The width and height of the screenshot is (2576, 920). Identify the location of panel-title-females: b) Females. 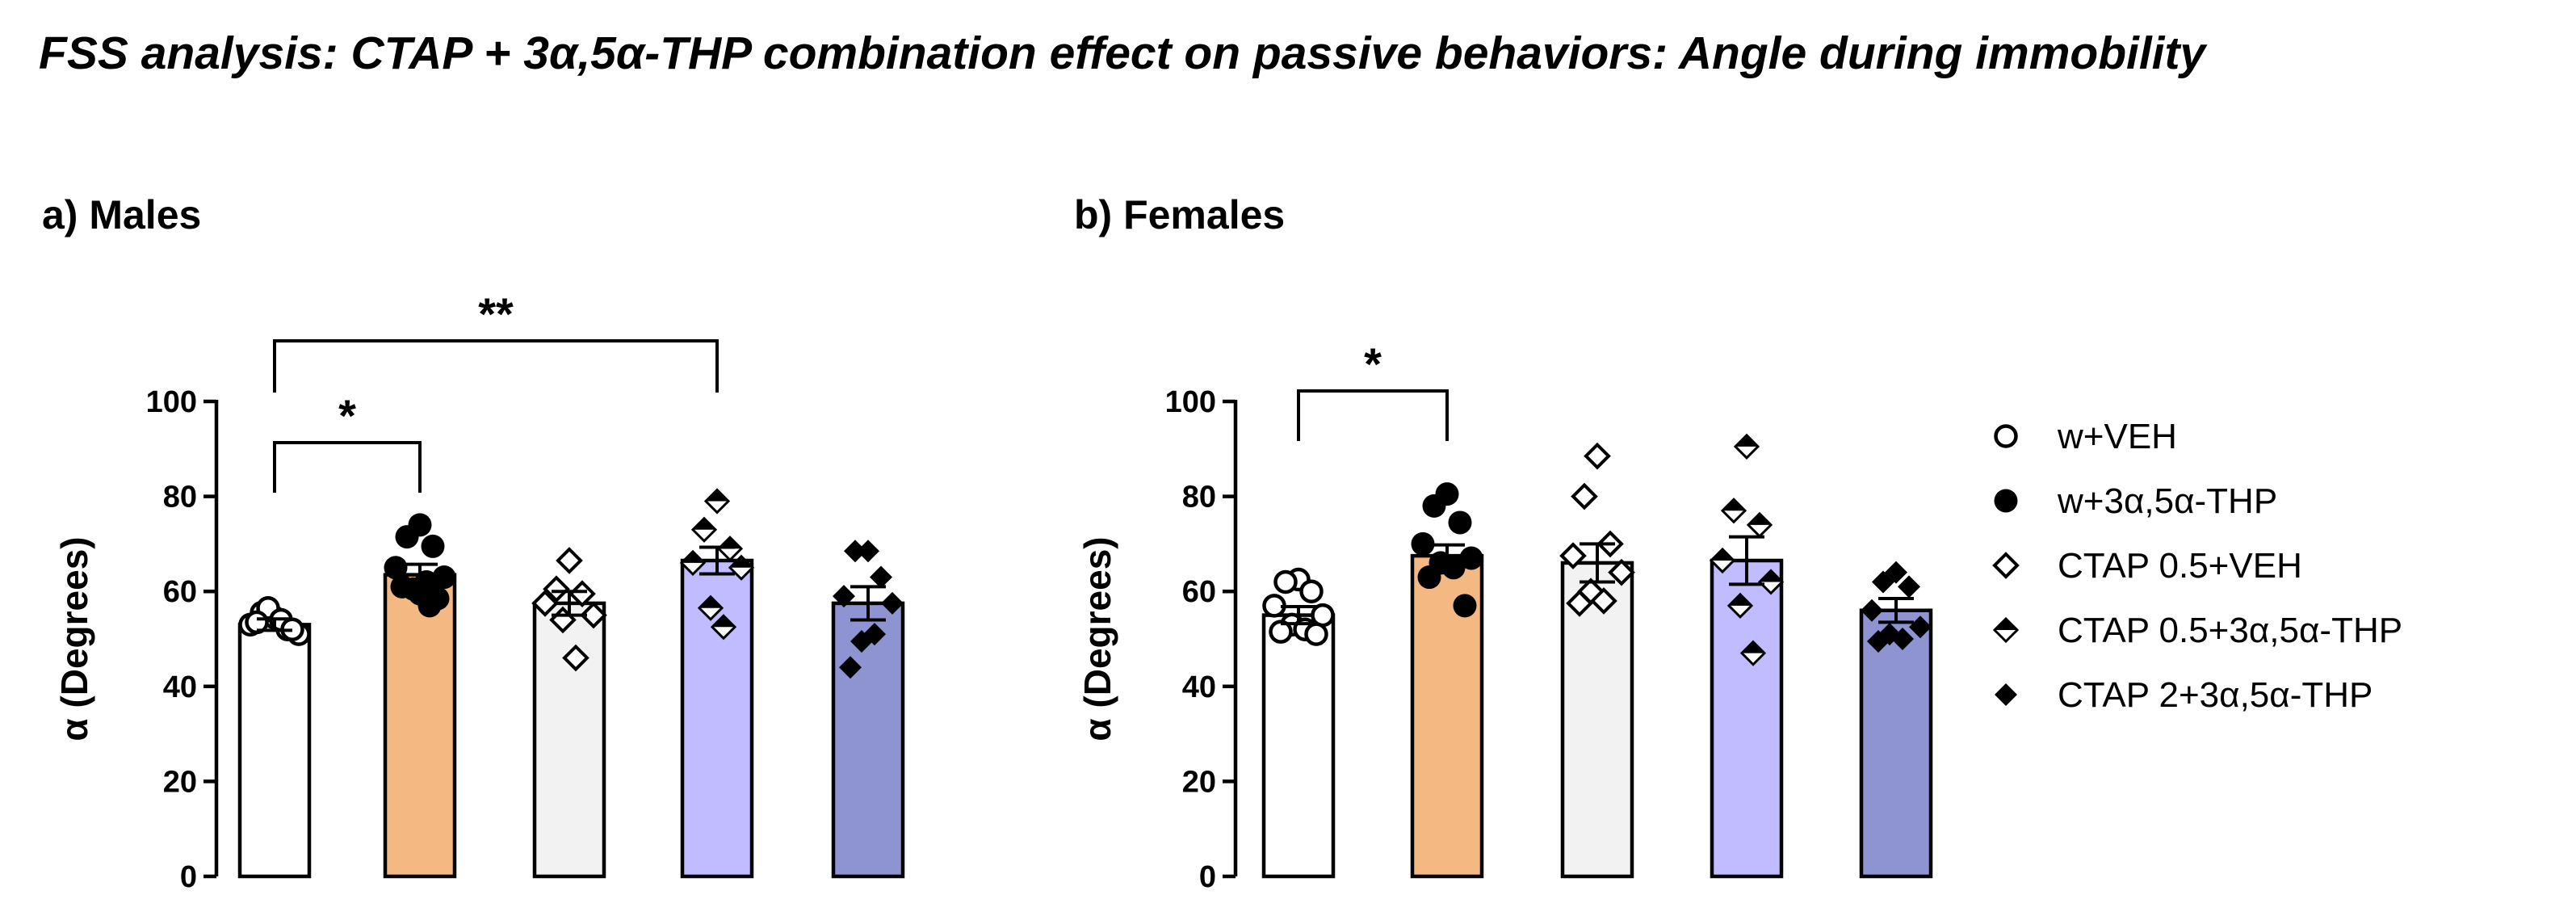
(1179, 214).